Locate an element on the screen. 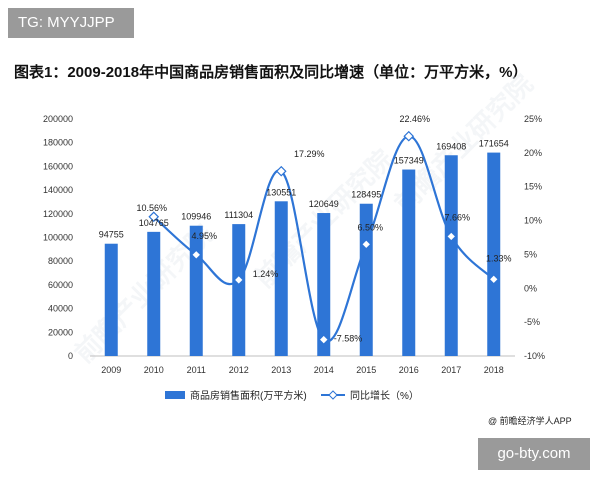 This screenshot has height=480, width=600. growth-value-label: 4.95% is located at coordinates (204, 236).